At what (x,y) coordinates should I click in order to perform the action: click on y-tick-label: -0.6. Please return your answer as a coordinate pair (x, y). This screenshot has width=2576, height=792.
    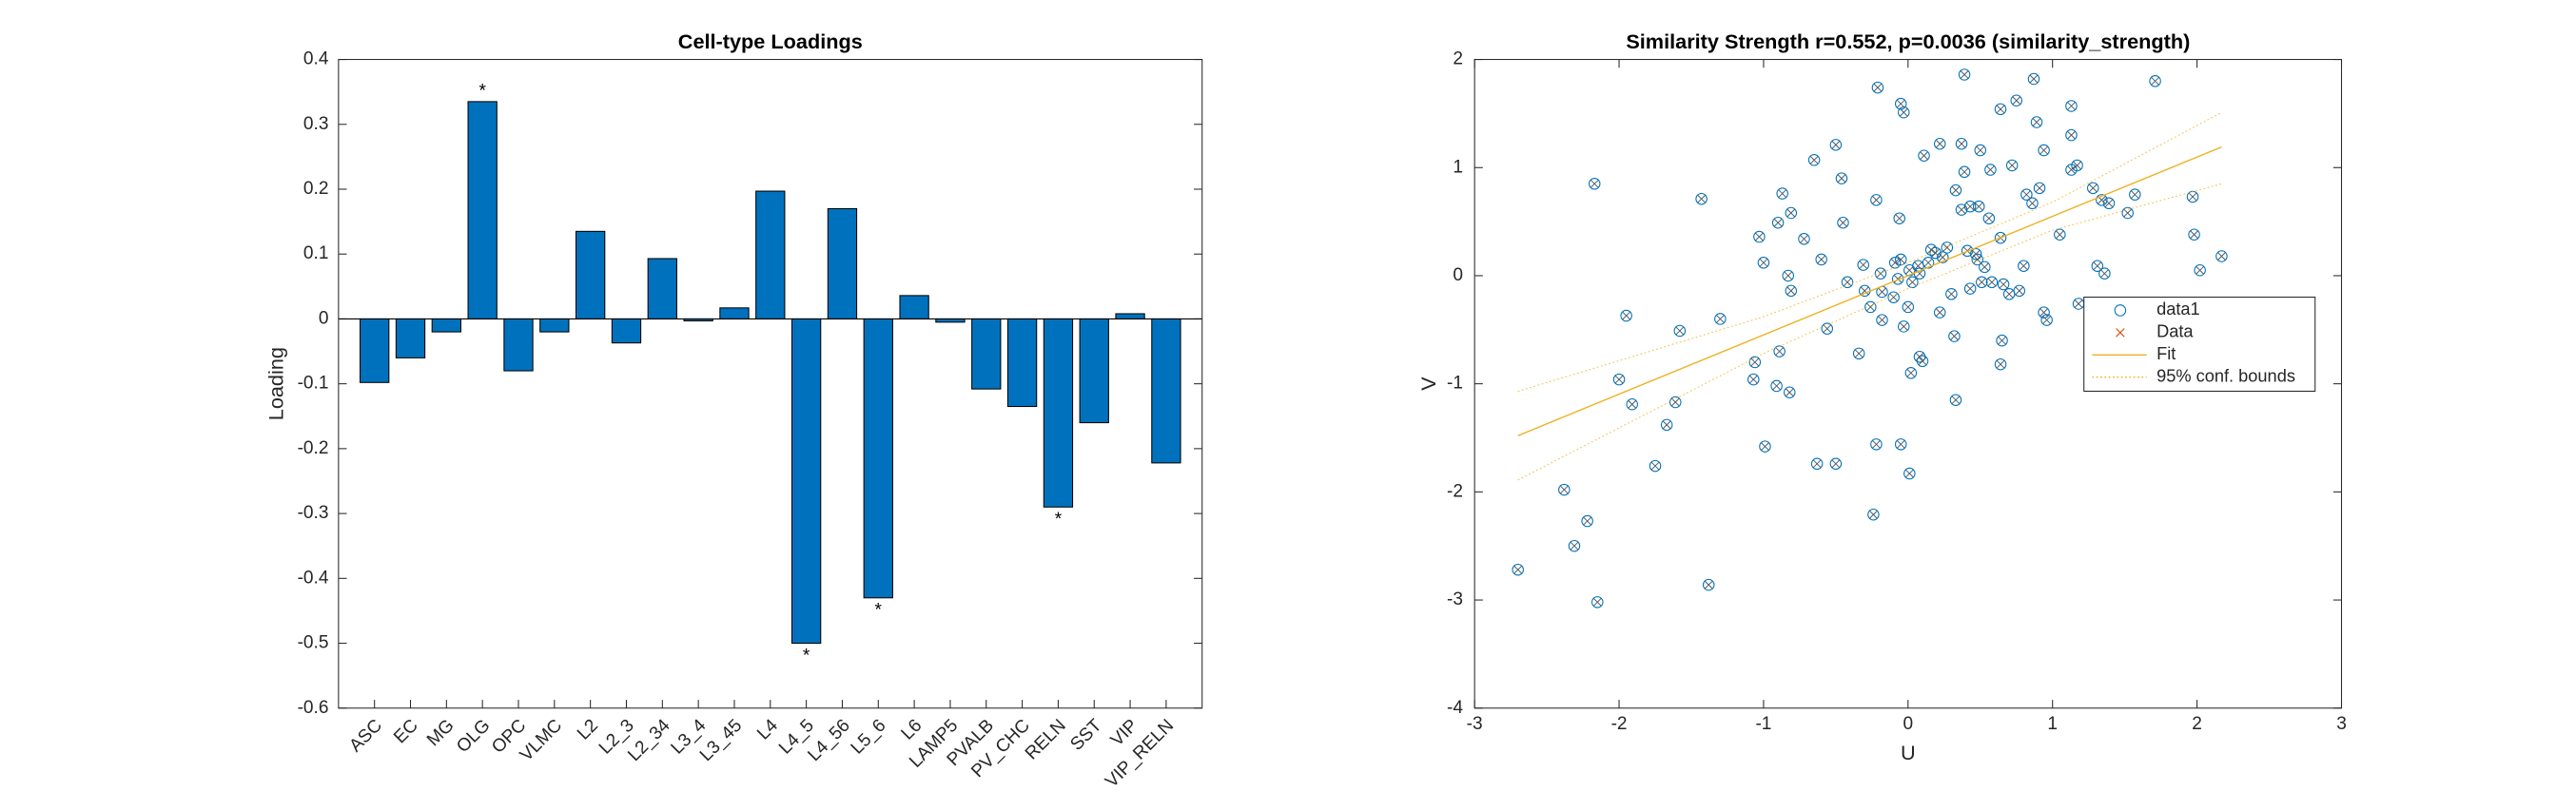
    Looking at the image, I should click on (313, 708).